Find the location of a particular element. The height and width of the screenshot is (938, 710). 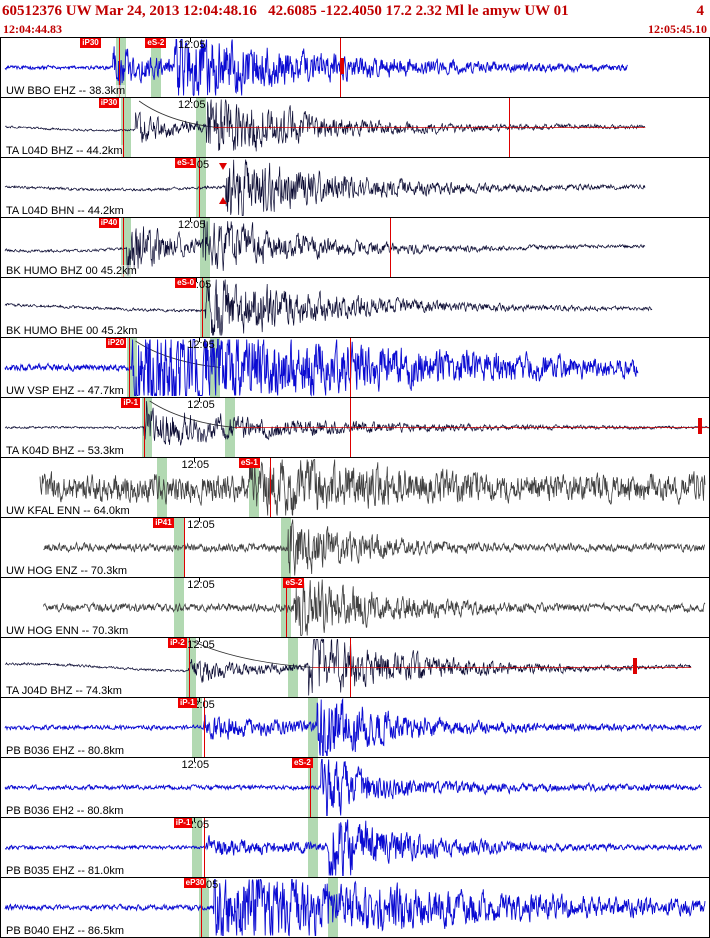

pick-triangle-bottom-icon is located at coordinates (222, 200).